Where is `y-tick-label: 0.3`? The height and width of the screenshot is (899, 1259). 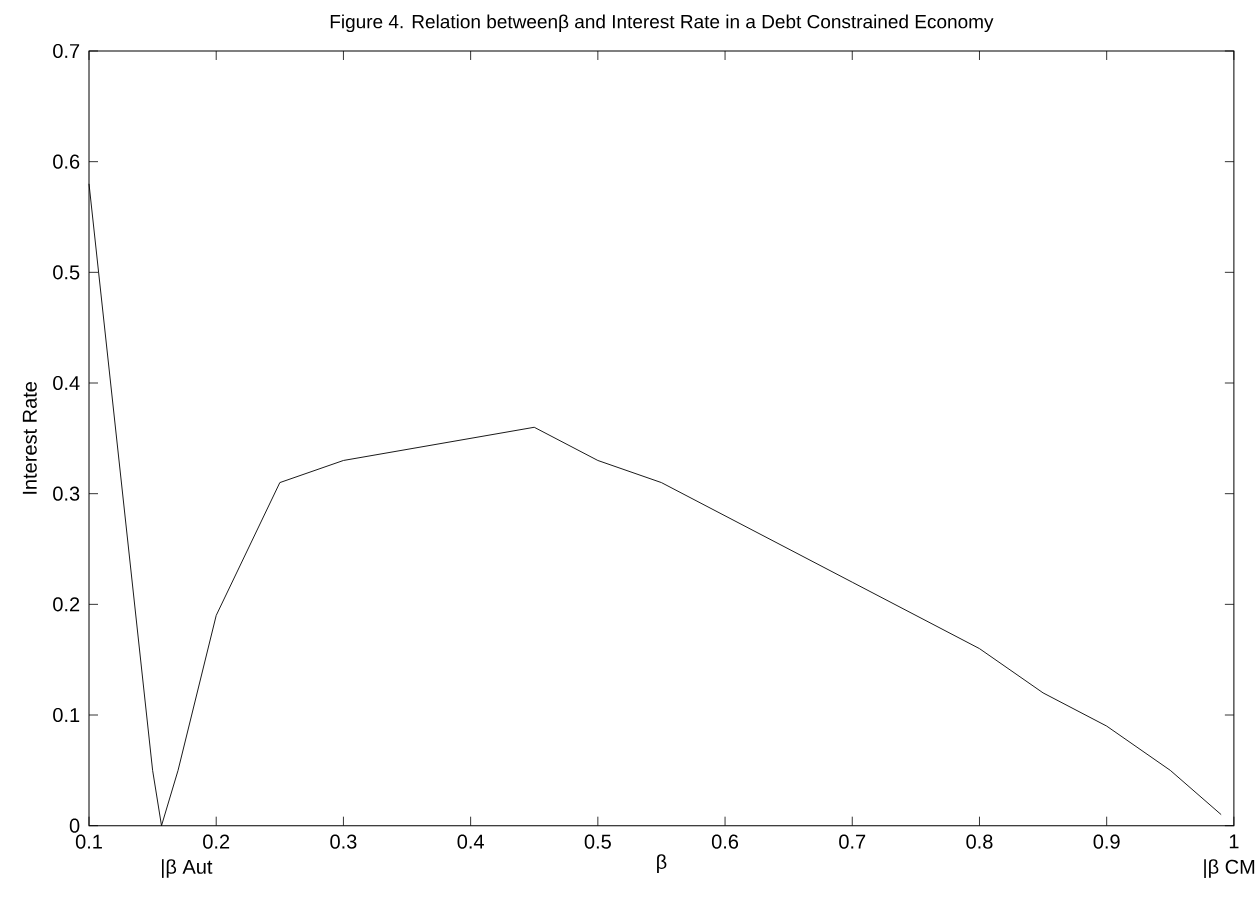 y-tick-label: 0.3 is located at coordinates (66, 493).